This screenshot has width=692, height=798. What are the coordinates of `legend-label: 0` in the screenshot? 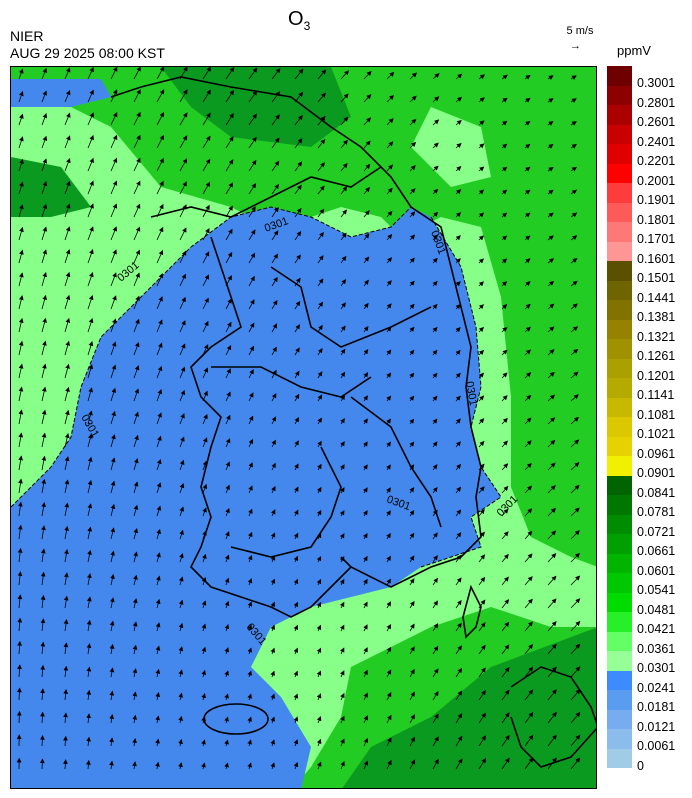 It's located at (640, 765).